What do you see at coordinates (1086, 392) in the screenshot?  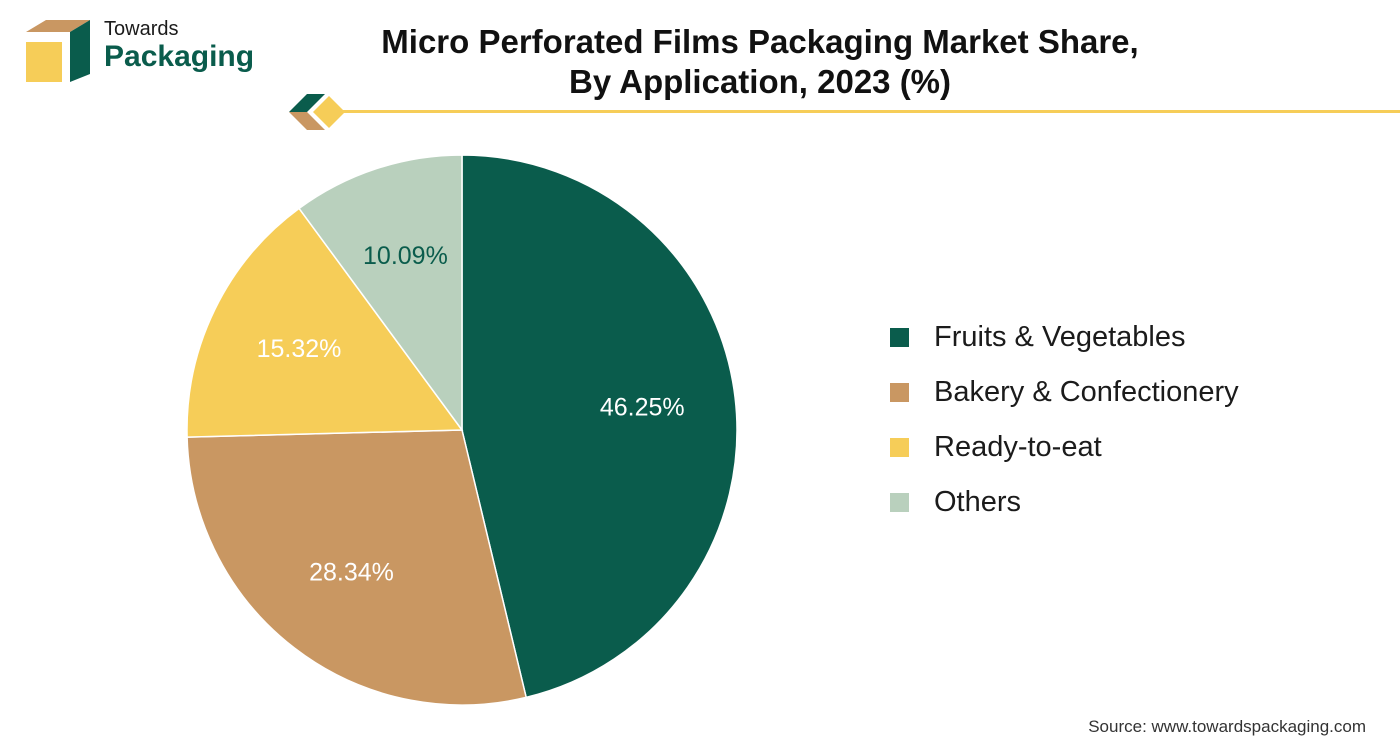 I see `legend-label: Bakery & Confectionery` at bounding box center [1086, 392].